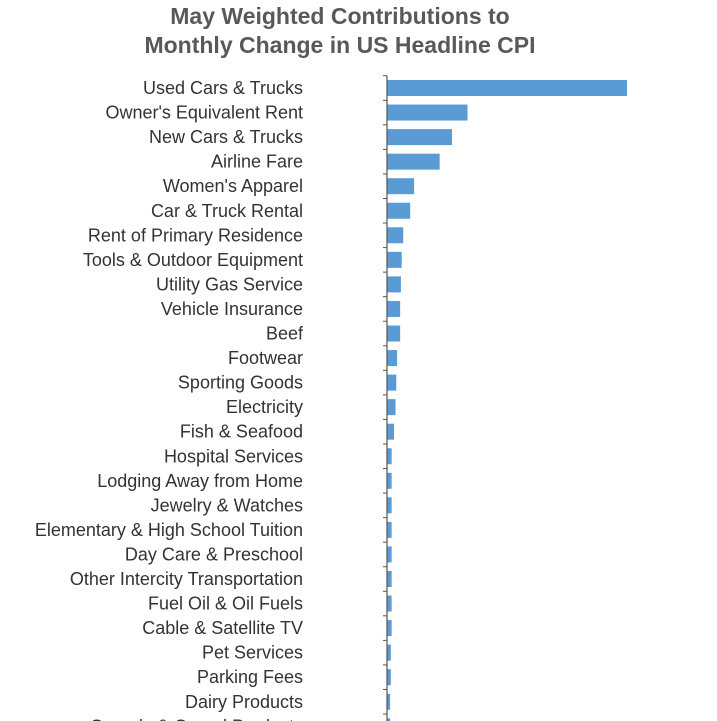 The image size is (717, 721). Describe the element at coordinates (264, 407) in the screenshot. I see `category-label: Electricity` at that location.